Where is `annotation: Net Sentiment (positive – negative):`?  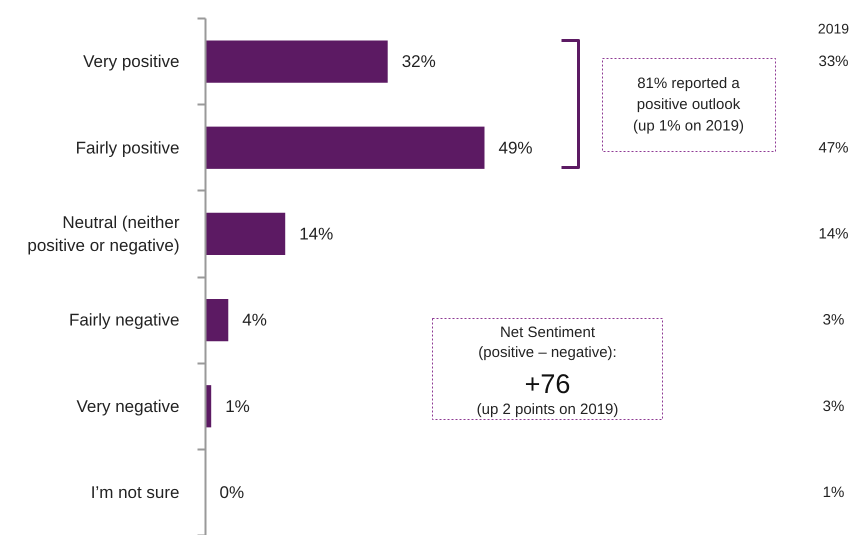
annotation: Net Sentiment (positive – negative): is located at coordinates (547, 343).